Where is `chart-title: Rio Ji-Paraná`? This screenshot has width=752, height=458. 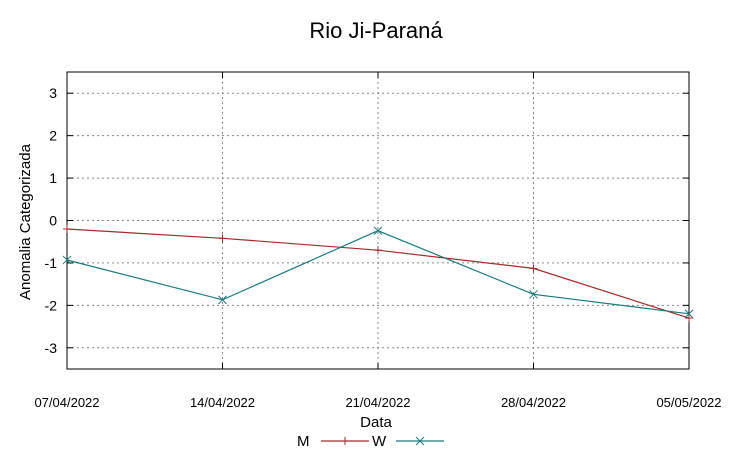
chart-title: Rio Ji-Paraná is located at coordinates (376, 30).